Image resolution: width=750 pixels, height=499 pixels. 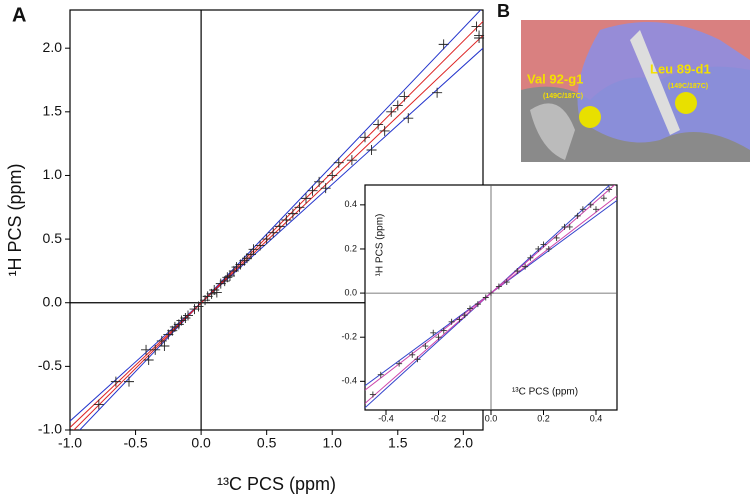 What do you see at coordinates (53, 47) in the screenshot?
I see `y-tick-label: 2.0` at bounding box center [53, 47].